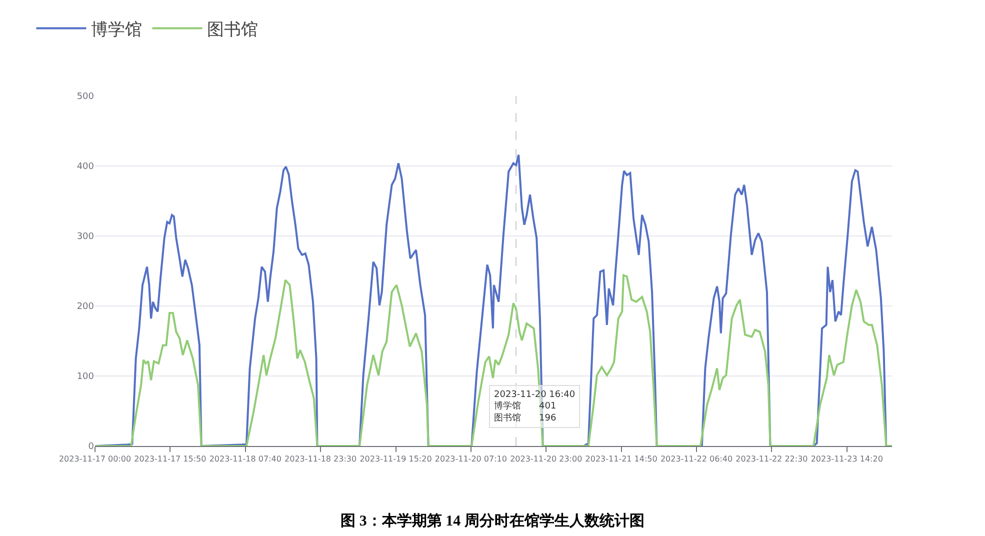 This screenshot has width=985, height=536. Describe the element at coordinates (396, 459) in the screenshot. I see `x-tick-label: 2023-11-19 15:20` at that location.